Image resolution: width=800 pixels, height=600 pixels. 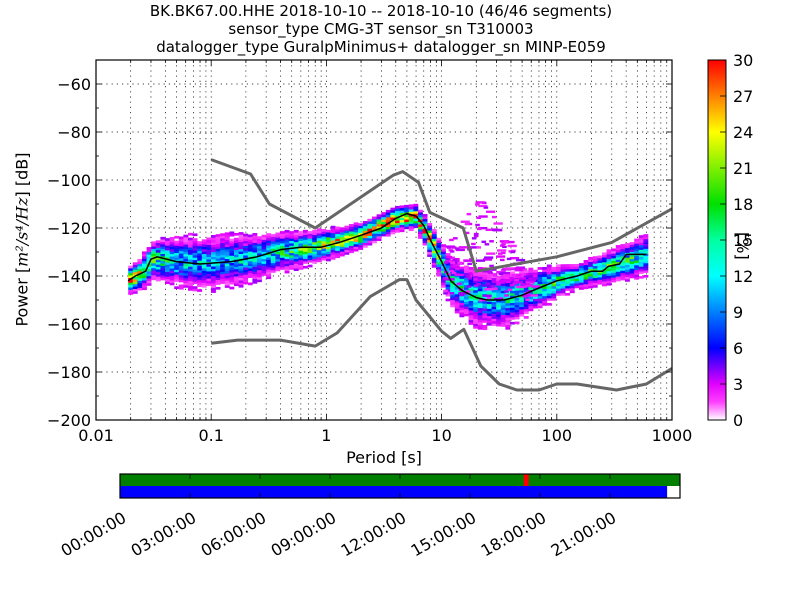 I want to click on mode-line, so click(x=387, y=256).